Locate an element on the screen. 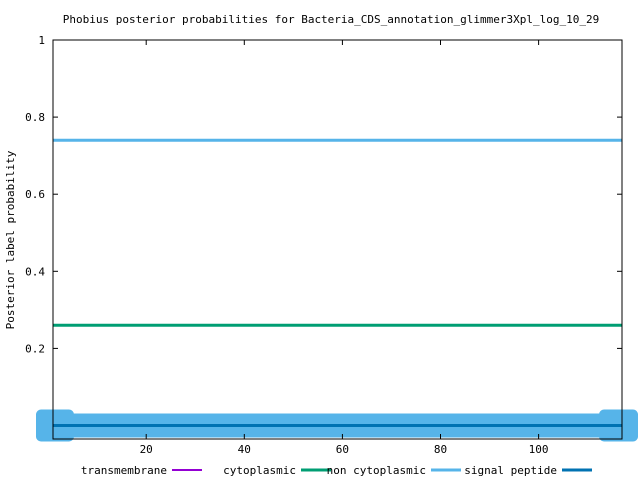  legend-label: non cytoplasmic is located at coordinates (376, 470).